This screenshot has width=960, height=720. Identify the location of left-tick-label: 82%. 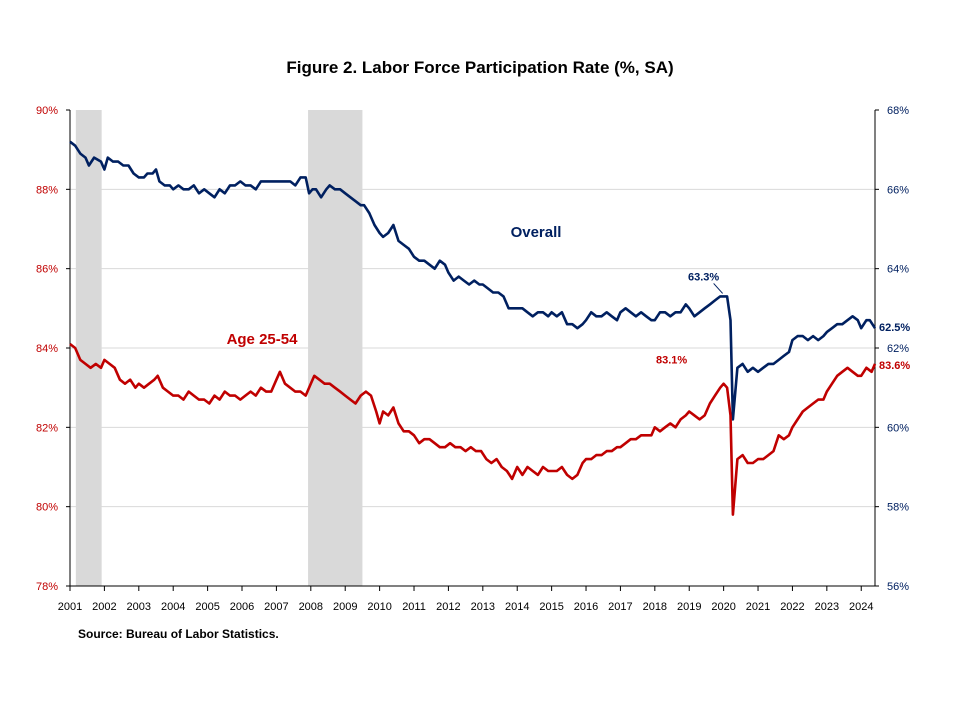
(47, 428).